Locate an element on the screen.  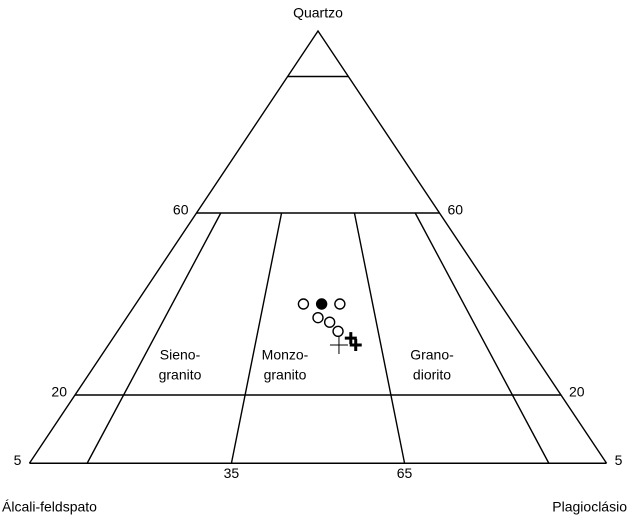
field-label: Grano- is located at coordinates (432, 355).